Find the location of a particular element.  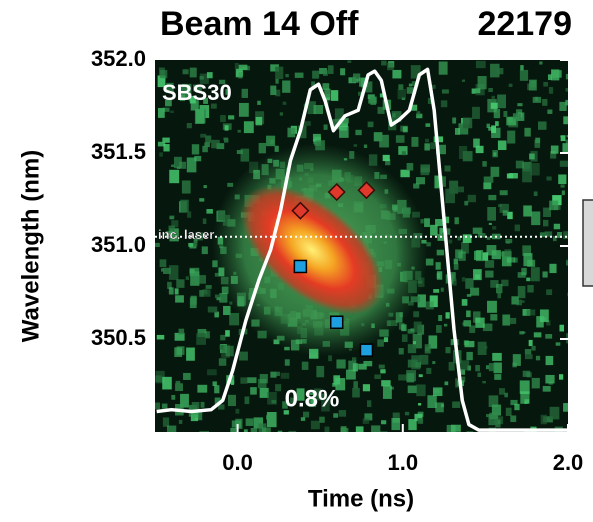

x-tick-label: 2.0 is located at coordinates (568, 462).